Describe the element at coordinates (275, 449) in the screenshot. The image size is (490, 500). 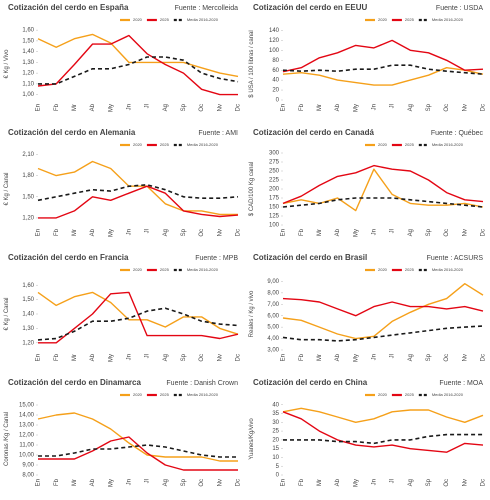
I see `y-tick-label: 15` at that location.